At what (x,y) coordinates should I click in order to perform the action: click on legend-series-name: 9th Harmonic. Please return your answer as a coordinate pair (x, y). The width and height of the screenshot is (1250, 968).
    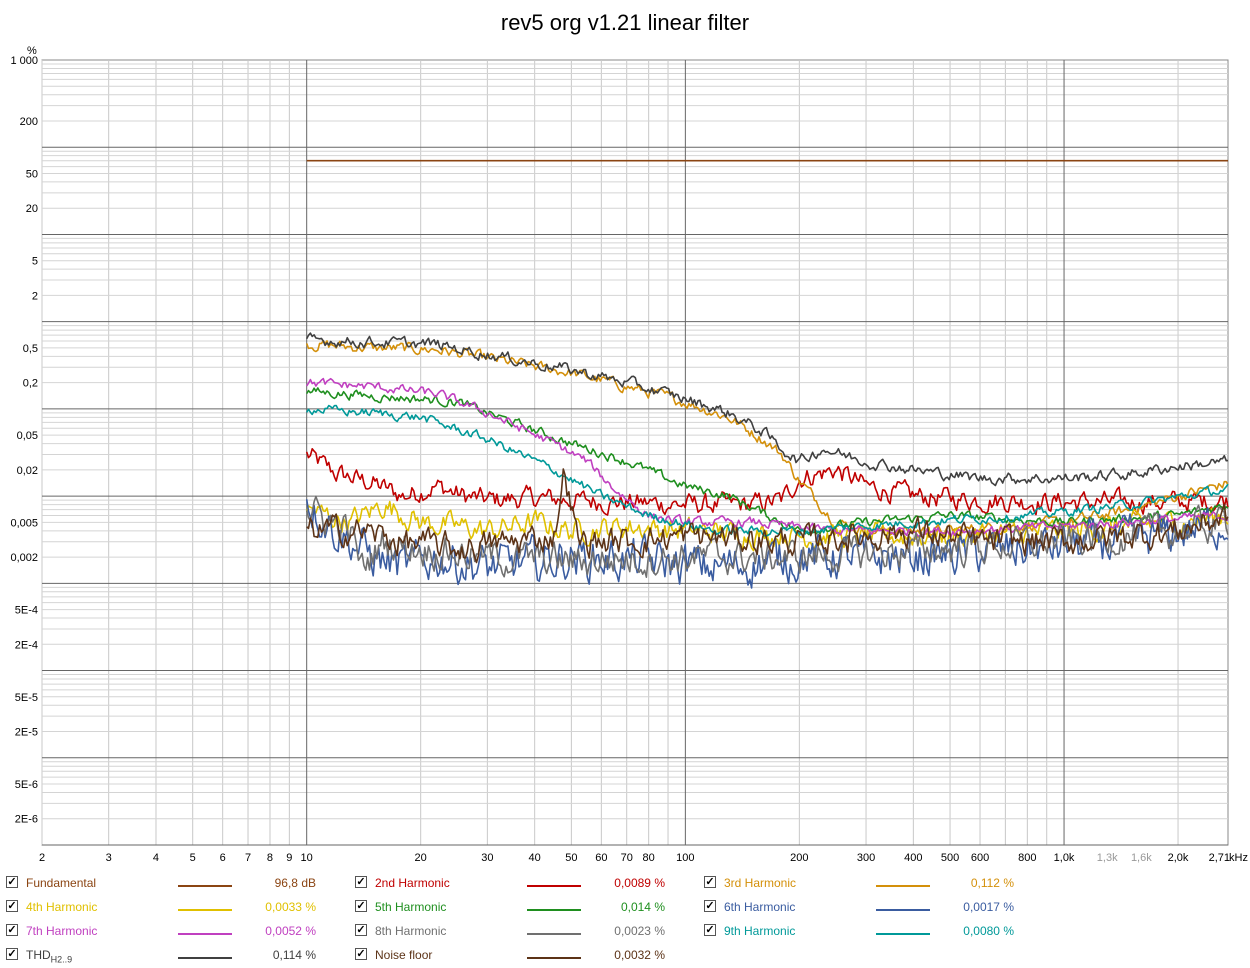
    Looking at the image, I should click on (760, 931).